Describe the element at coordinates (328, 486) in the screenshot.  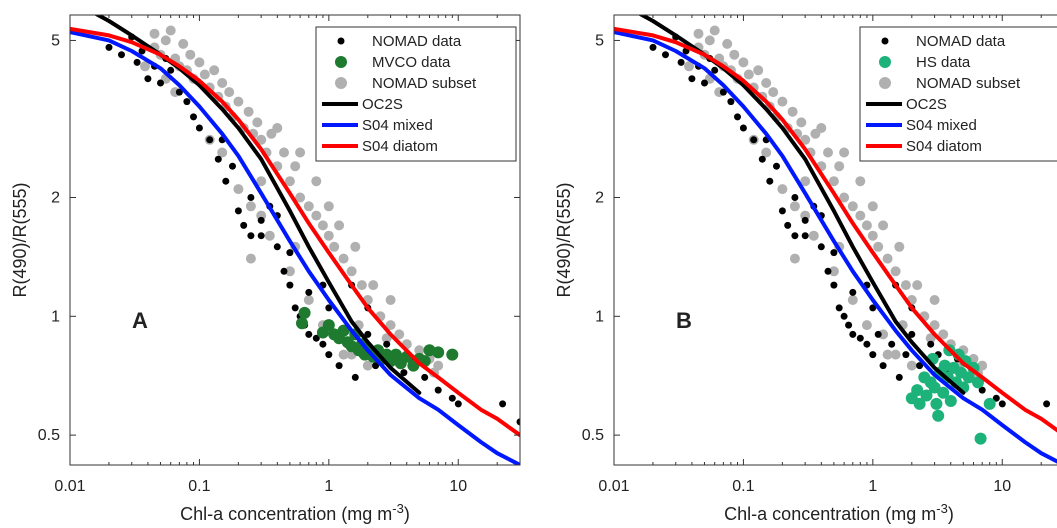
I see `x-tick-label: 1` at that location.